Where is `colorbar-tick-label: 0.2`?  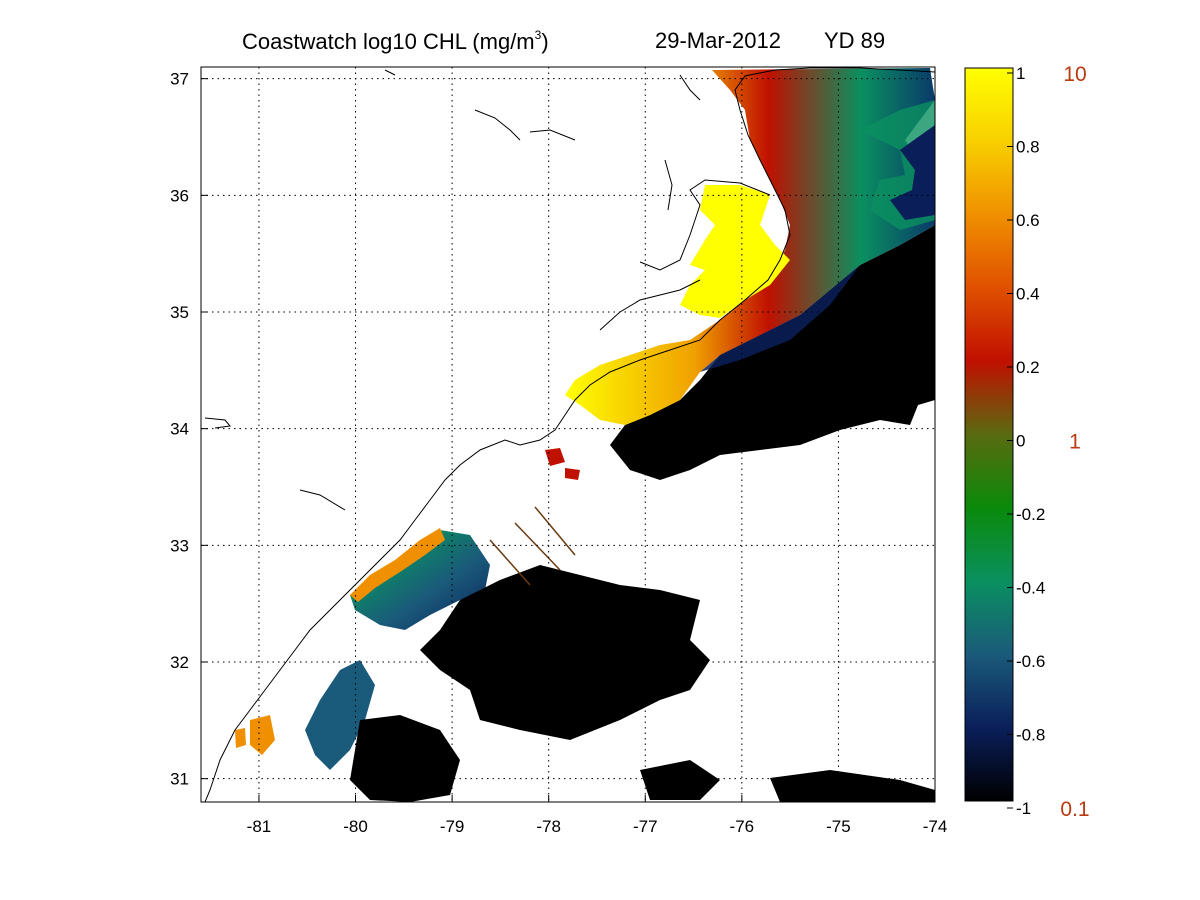 colorbar-tick-label: 0.2 is located at coordinates (1028, 367).